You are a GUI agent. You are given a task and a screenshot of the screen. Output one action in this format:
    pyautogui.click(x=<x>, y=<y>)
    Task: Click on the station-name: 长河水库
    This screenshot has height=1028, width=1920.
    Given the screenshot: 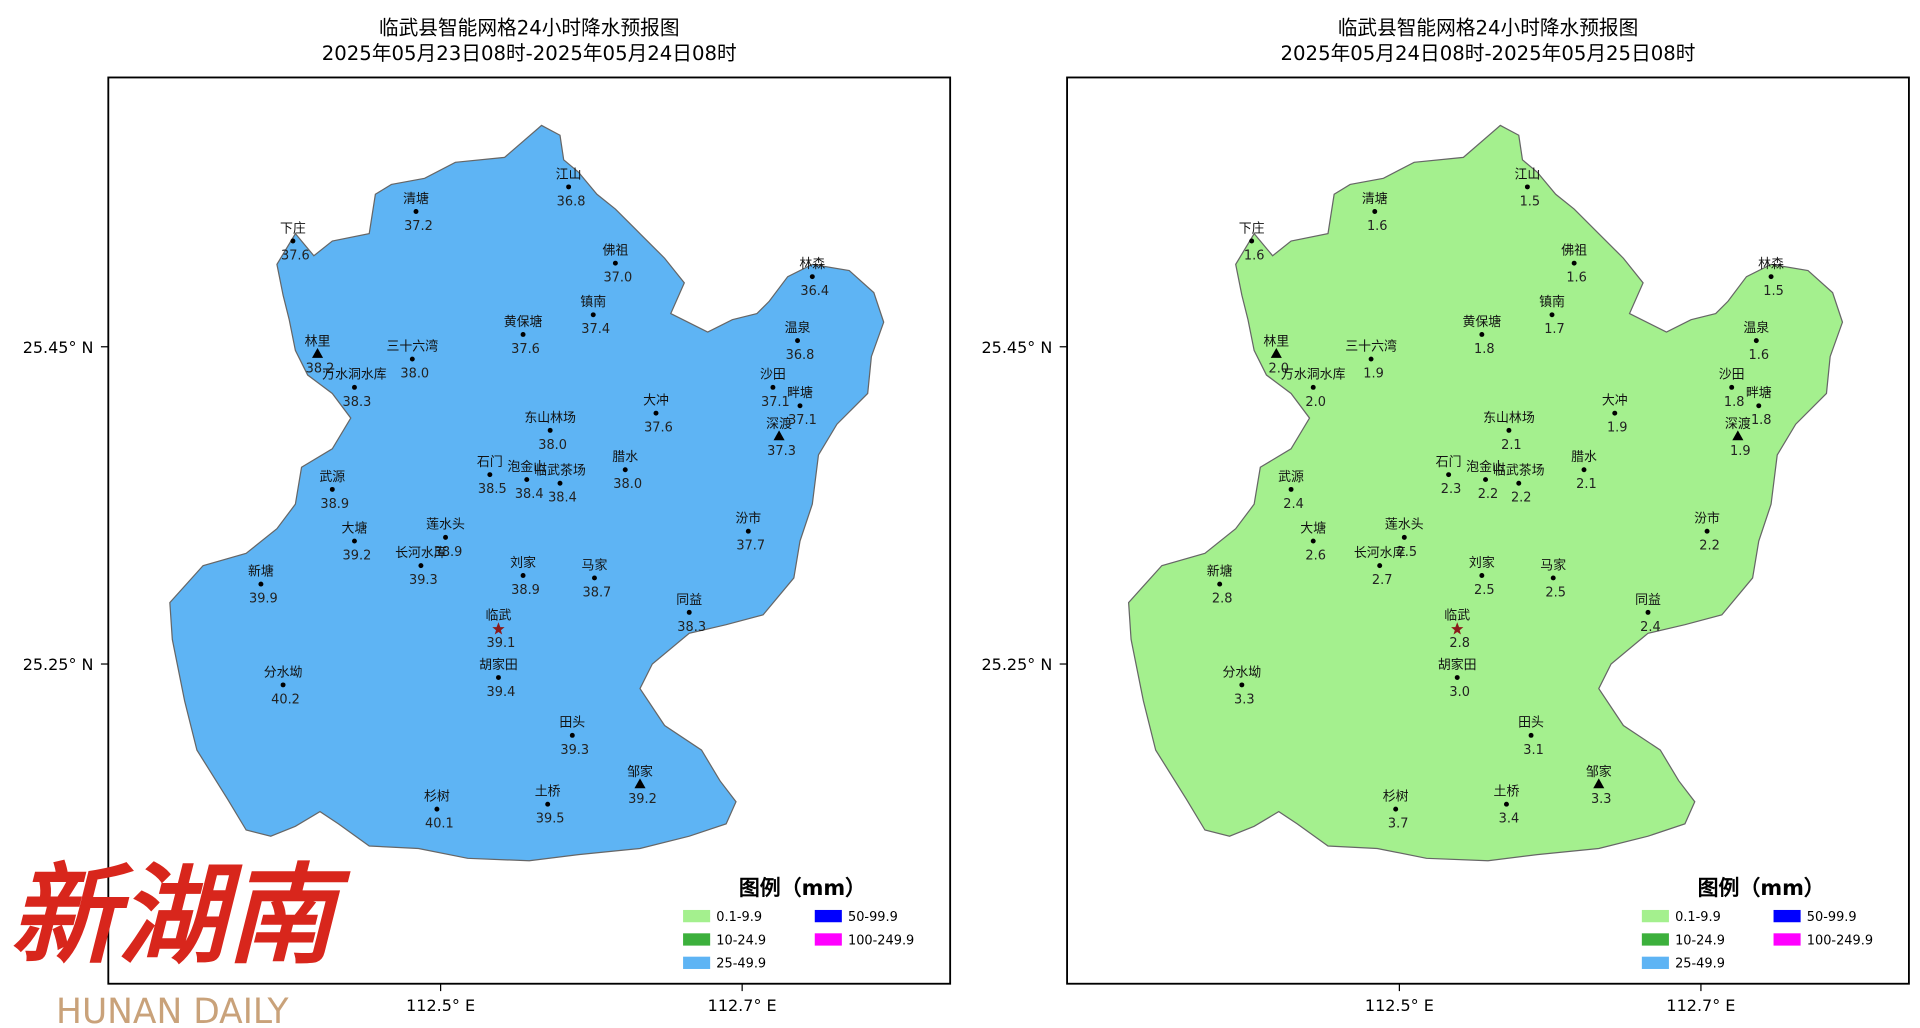 What is the action you would take?
    pyautogui.click(x=421, y=553)
    